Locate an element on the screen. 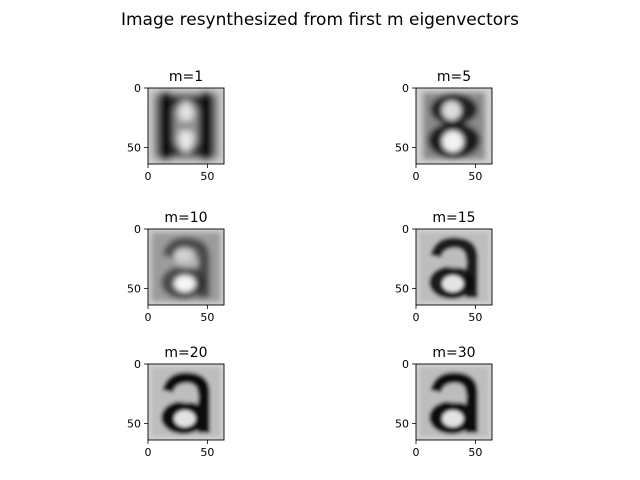 The height and width of the screenshot is (480, 640). panel-m20: m=20 0 50 0 50 is located at coordinates (176, 402).